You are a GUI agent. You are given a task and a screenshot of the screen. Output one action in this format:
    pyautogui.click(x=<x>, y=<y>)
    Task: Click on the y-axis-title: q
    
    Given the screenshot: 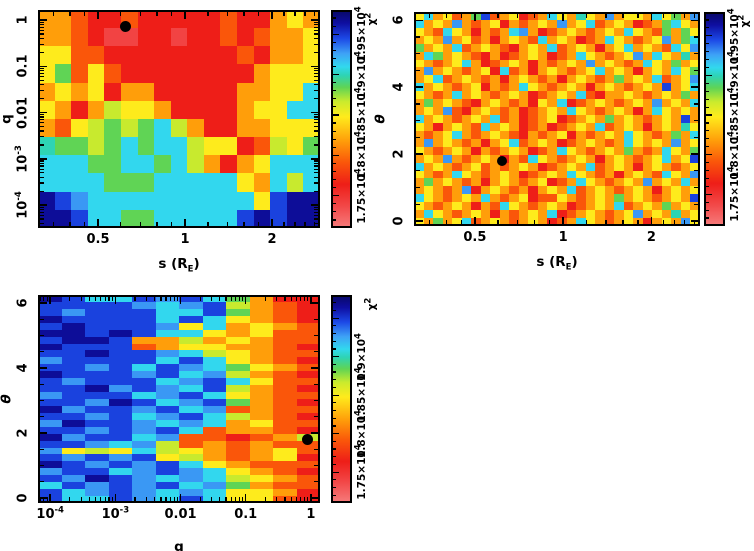 What is the action you would take?
    pyautogui.click(x=7, y=119)
    